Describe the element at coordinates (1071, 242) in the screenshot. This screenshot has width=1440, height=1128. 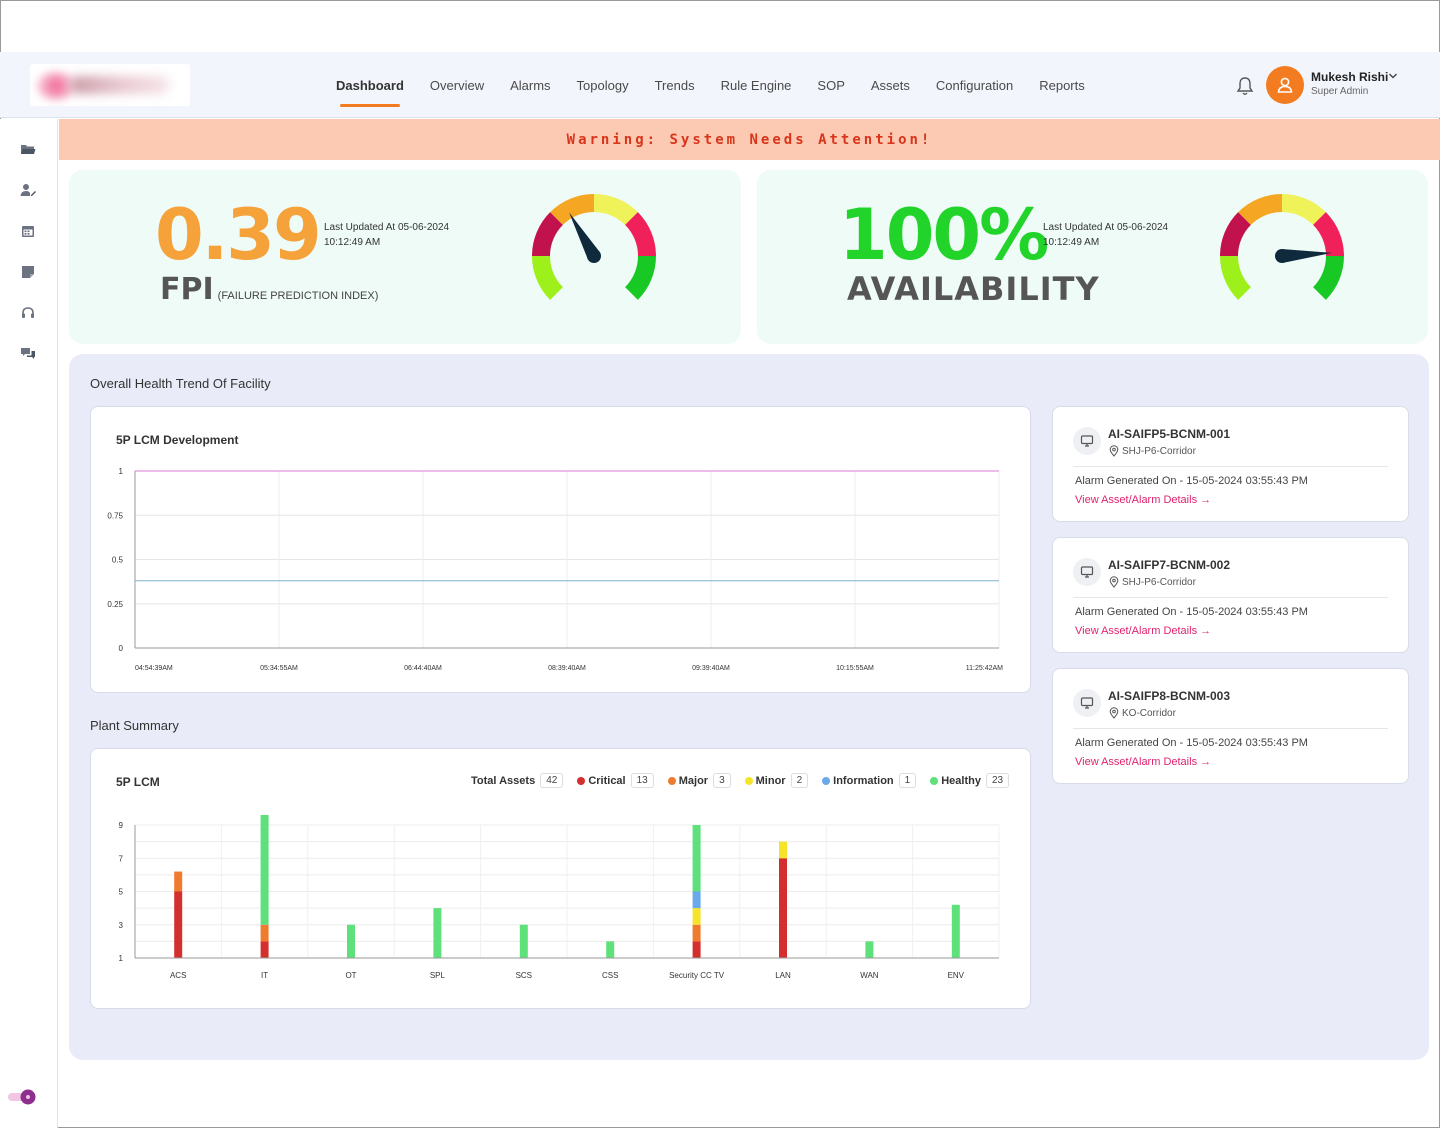
I see `availability-updated-time: 10:12:49 AM` at that location.